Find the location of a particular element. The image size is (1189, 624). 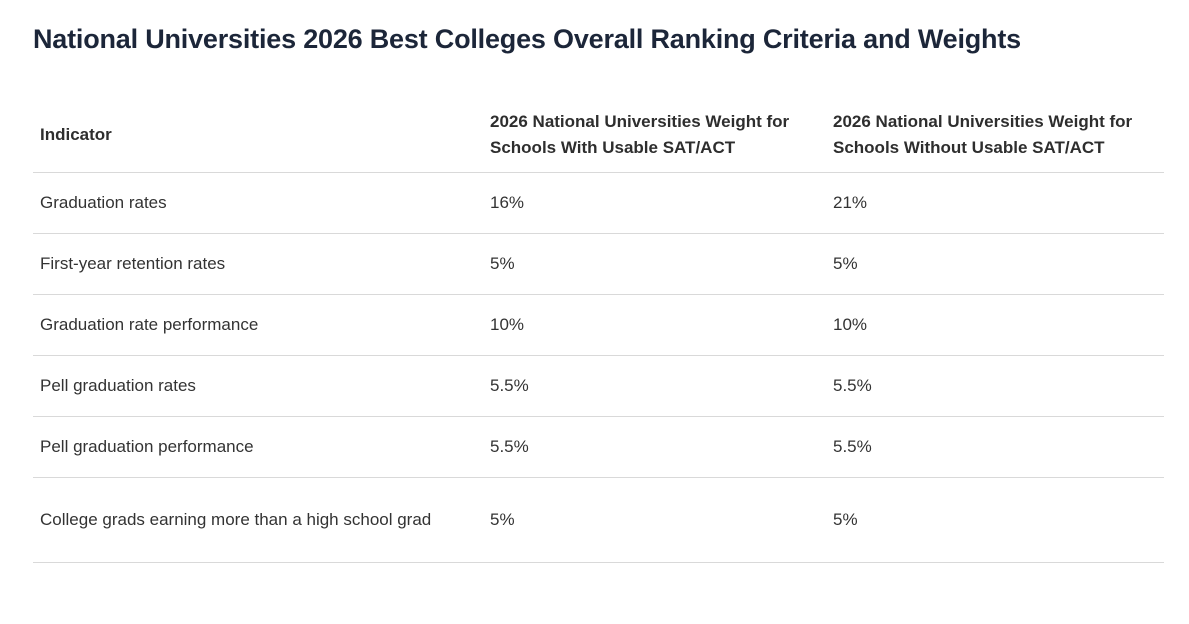

table-row: First-year retention rates 5% 5% is located at coordinates (598, 264).